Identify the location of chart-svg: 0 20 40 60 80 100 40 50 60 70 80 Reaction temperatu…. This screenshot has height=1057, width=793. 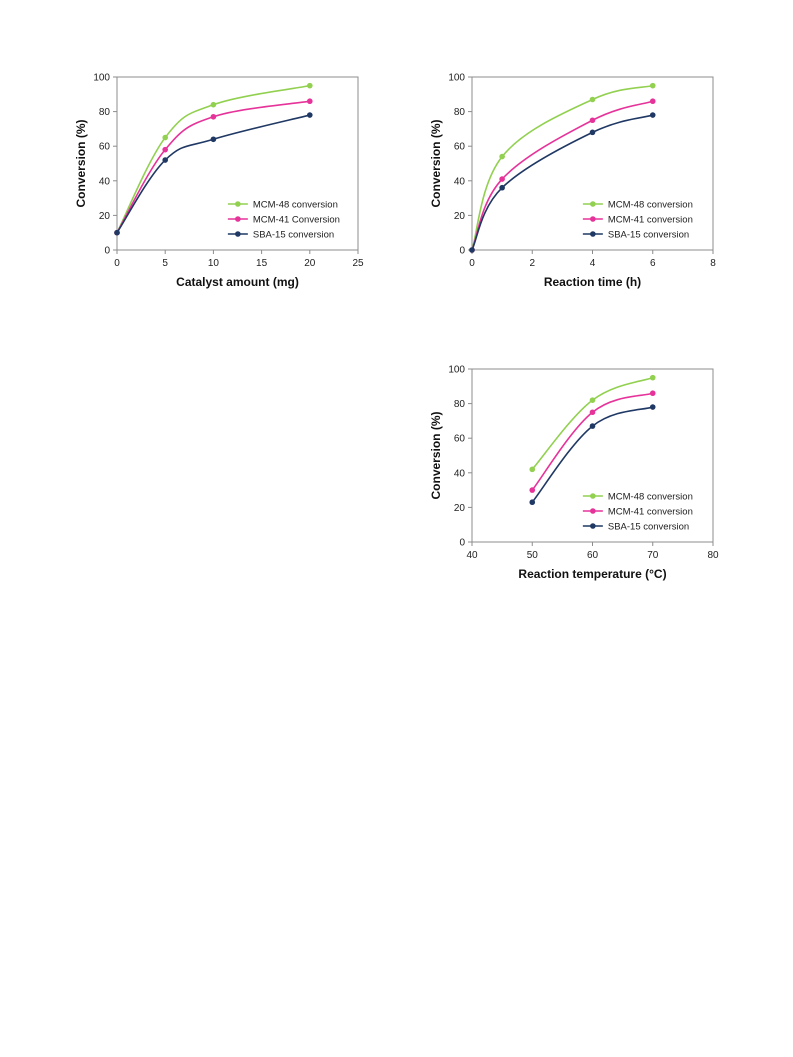
(574, 473).